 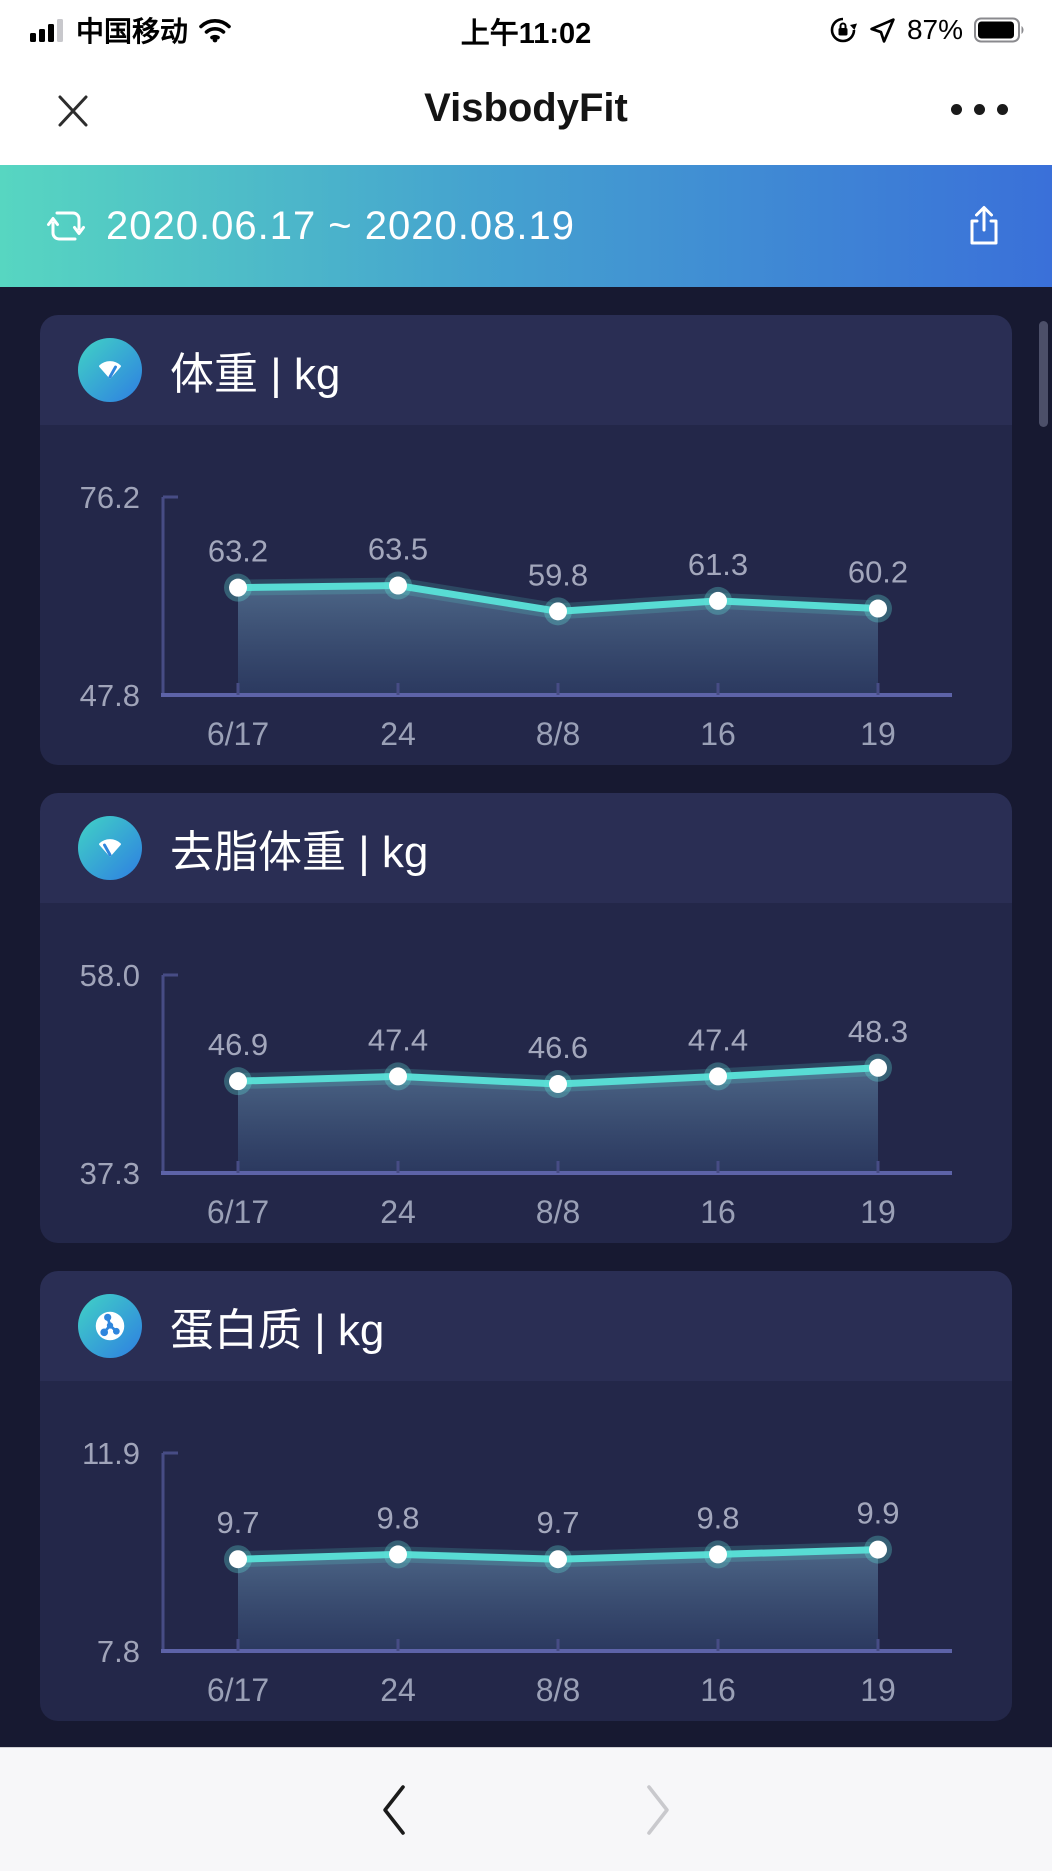 What do you see at coordinates (526, 848) in the screenshot?
I see `card-header: 去脂体重 | kg` at bounding box center [526, 848].